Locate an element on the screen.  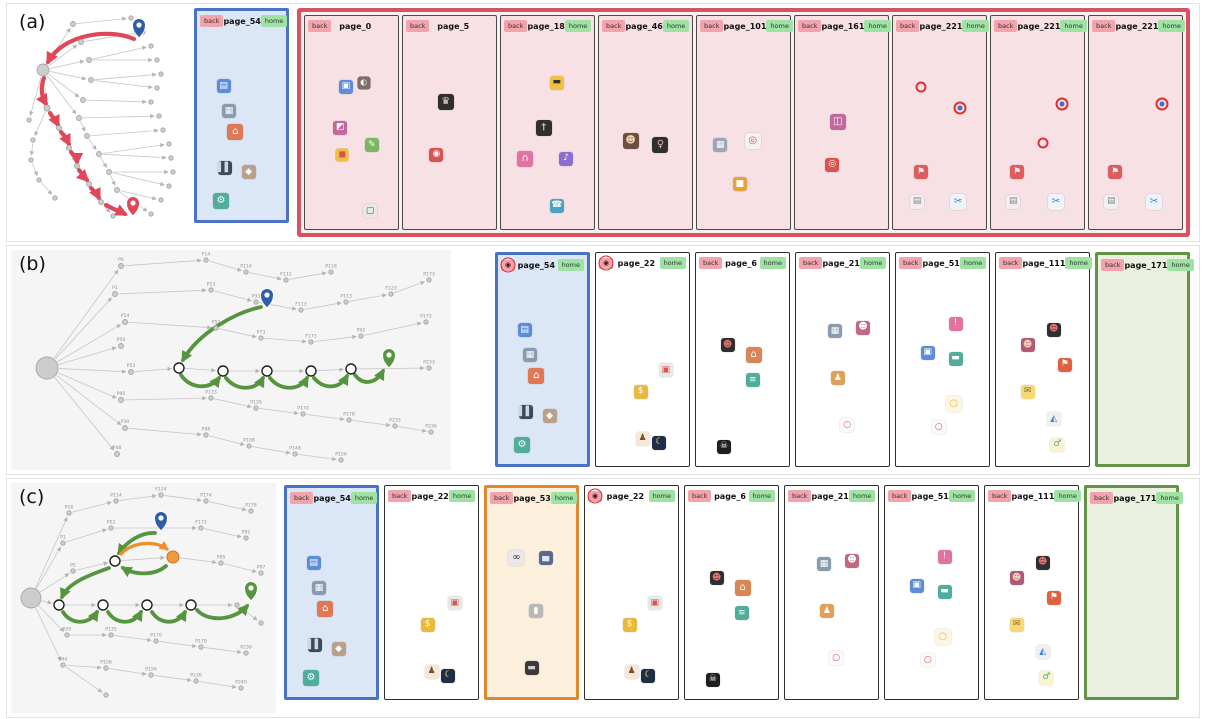
cd-icon: ◉ is located at coordinates (436, 154).